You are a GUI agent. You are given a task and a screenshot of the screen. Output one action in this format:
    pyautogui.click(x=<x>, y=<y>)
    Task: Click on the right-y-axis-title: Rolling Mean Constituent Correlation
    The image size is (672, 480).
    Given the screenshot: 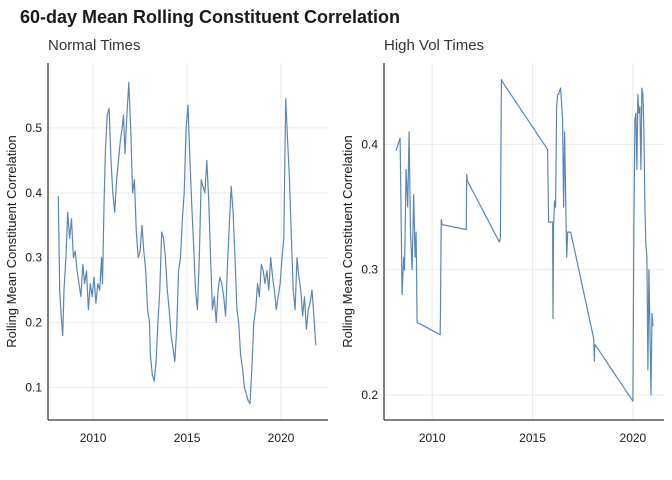 What is the action you would take?
    pyautogui.click(x=347, y=241)
    